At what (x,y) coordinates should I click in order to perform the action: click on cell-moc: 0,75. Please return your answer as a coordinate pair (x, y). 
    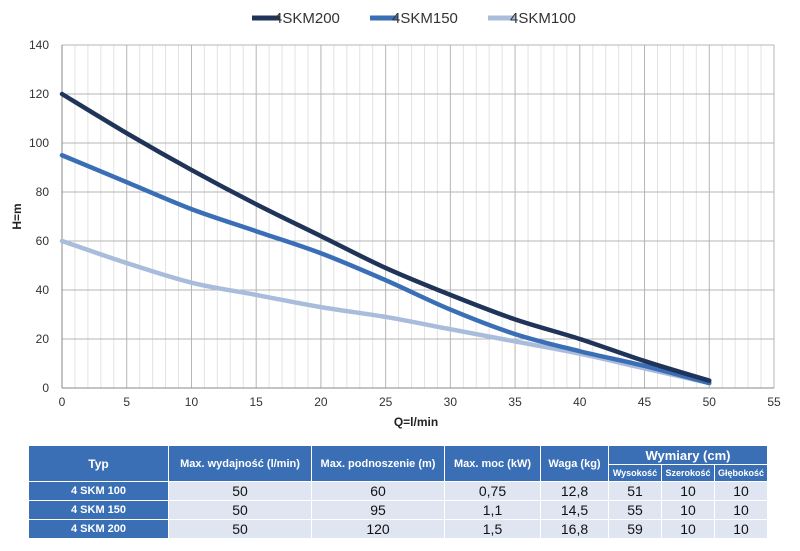
    Looking at the image, I should click on (492, 491).